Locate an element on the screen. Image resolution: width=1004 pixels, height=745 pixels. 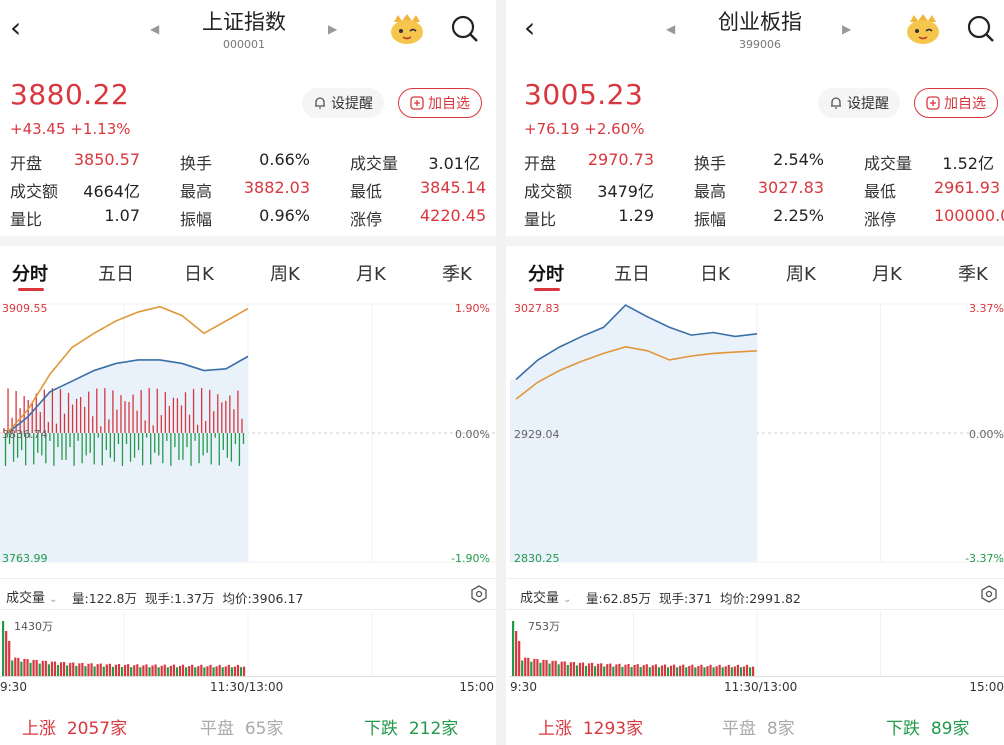
axis-bottom-right: -1.90% is located at coordinates (470, 558).